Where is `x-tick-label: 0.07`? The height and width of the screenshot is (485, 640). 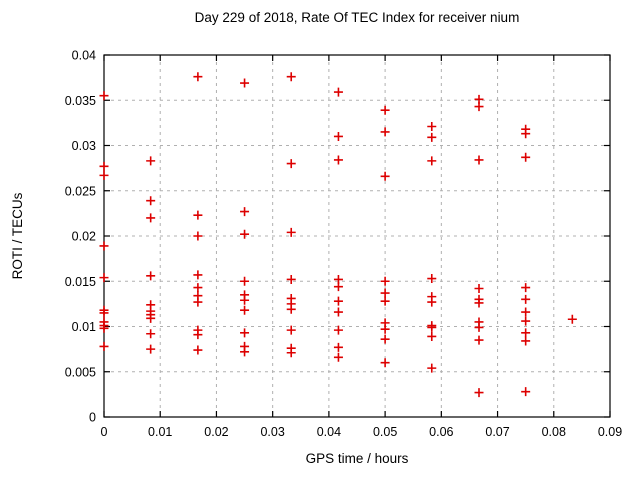
x-tick-label: 0.07 is located at coordinates (497, 432).